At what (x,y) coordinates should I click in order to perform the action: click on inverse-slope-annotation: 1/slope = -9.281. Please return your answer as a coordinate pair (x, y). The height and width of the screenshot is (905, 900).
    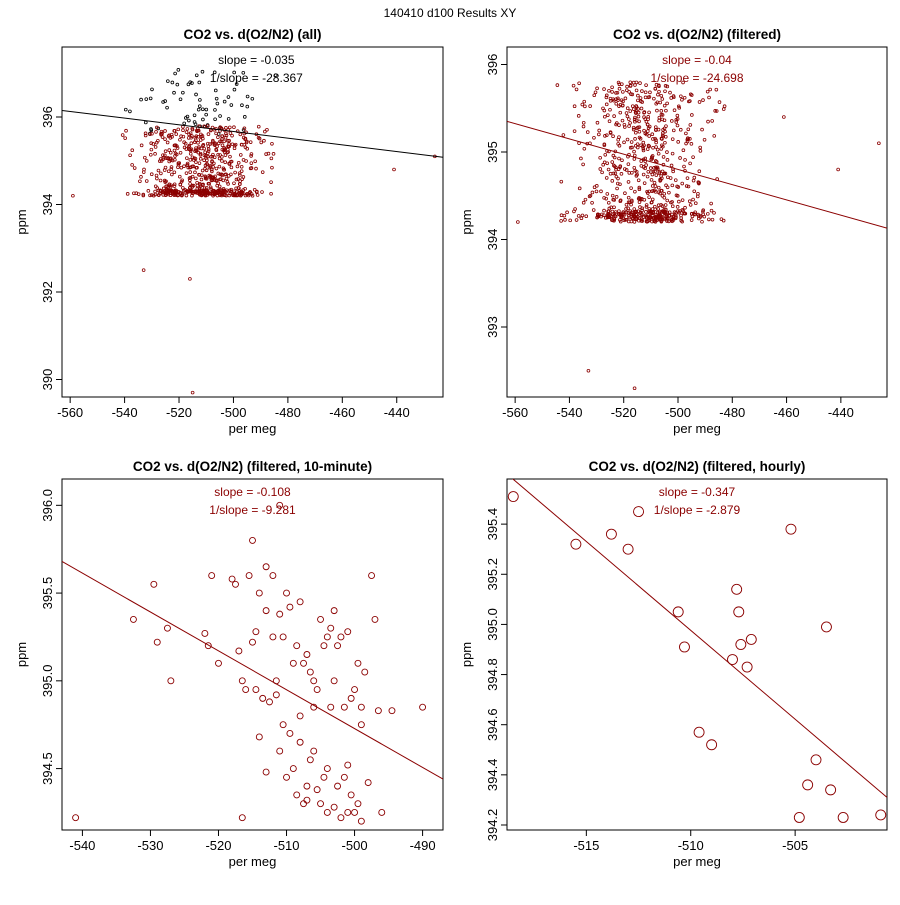
    Looking at the image, I should click on (252, 510).